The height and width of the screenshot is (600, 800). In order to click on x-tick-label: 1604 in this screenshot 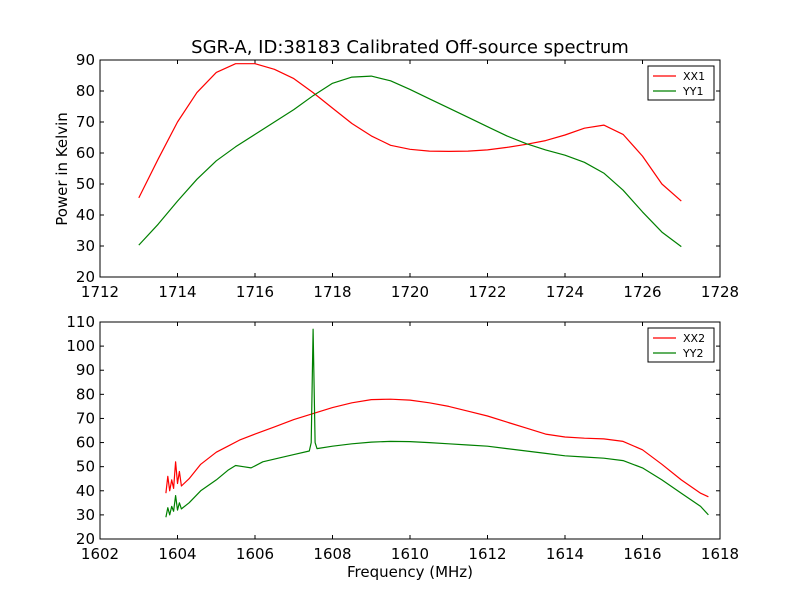, I will do `click(177, 554)`.